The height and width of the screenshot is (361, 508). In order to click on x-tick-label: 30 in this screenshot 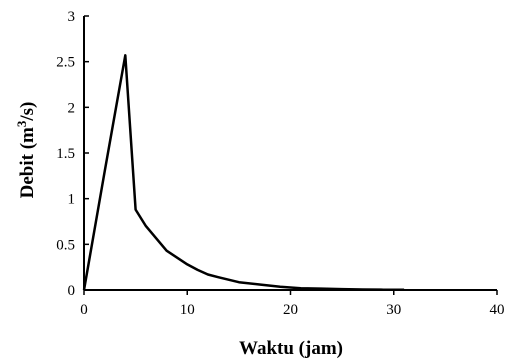, I will do `click(393, 310)`.